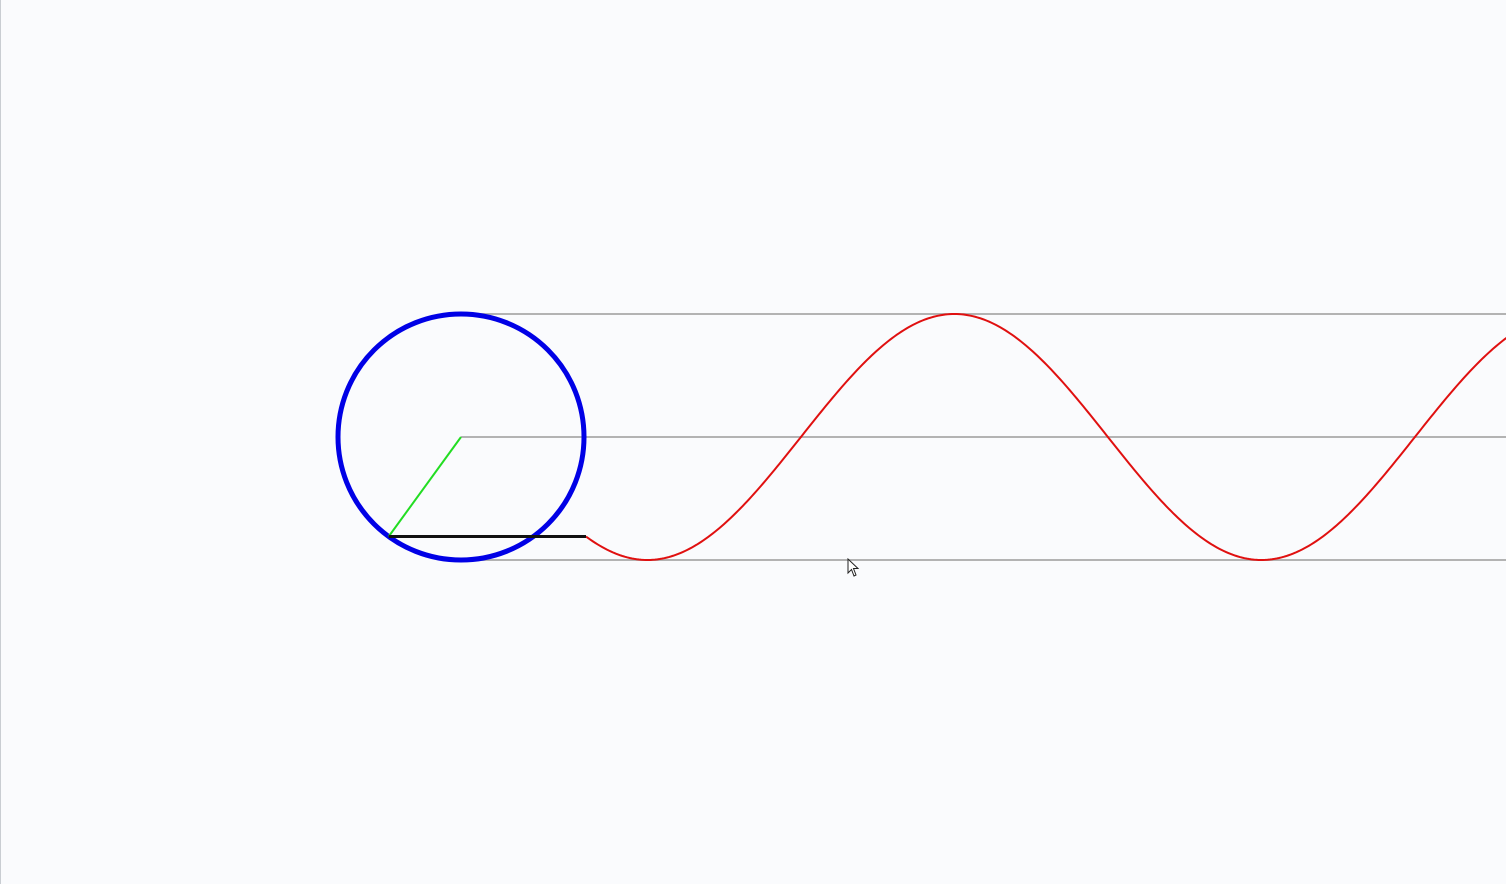  I want to click on unit-circle, so click(461, 437).